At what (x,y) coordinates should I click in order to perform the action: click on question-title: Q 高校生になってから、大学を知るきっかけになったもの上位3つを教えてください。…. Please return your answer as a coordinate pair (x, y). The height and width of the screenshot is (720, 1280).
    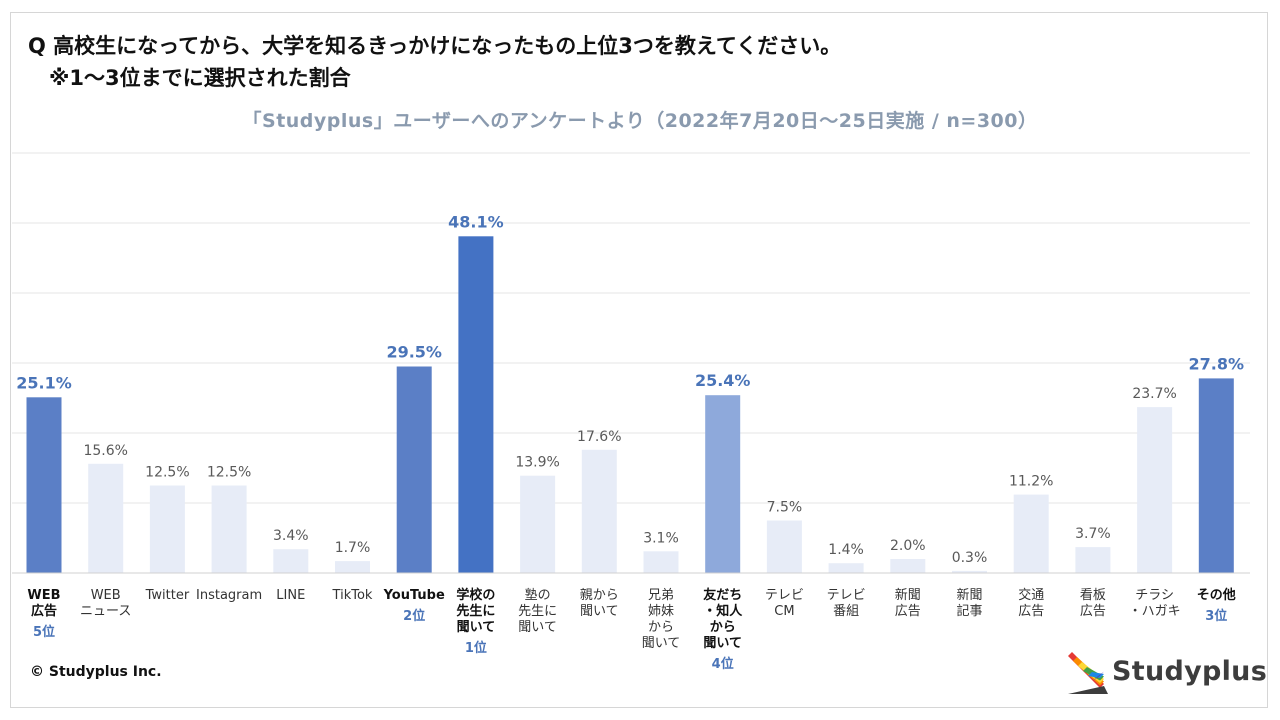
    Looking at the image, I should click on (435, 62).